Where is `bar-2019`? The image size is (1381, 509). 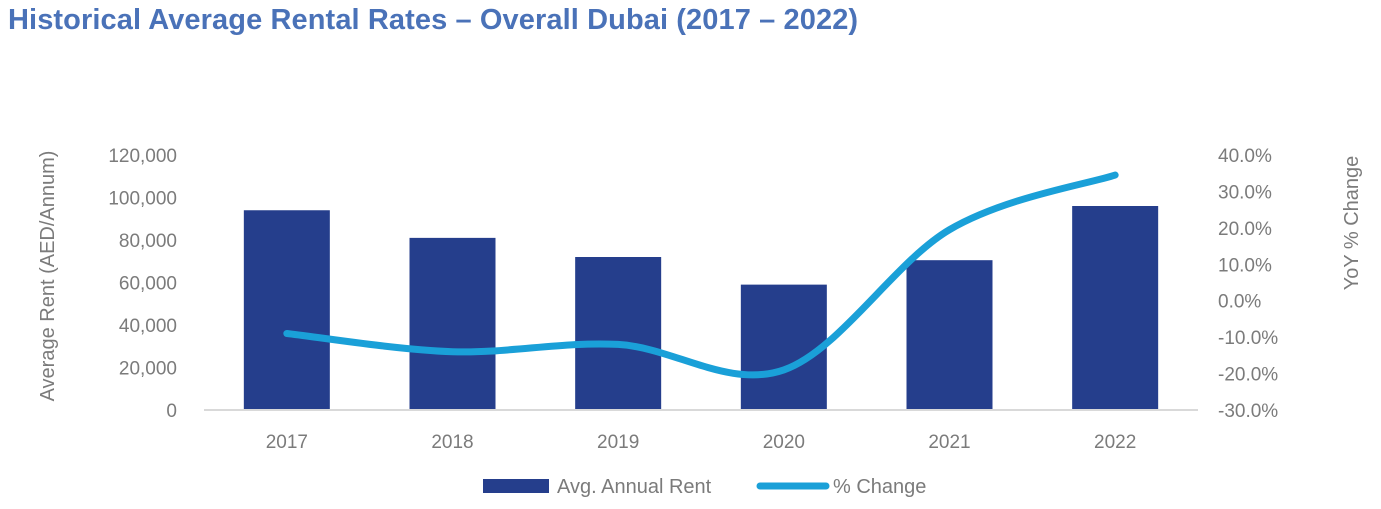 bar-2019 is located at coordinates (618, 333).